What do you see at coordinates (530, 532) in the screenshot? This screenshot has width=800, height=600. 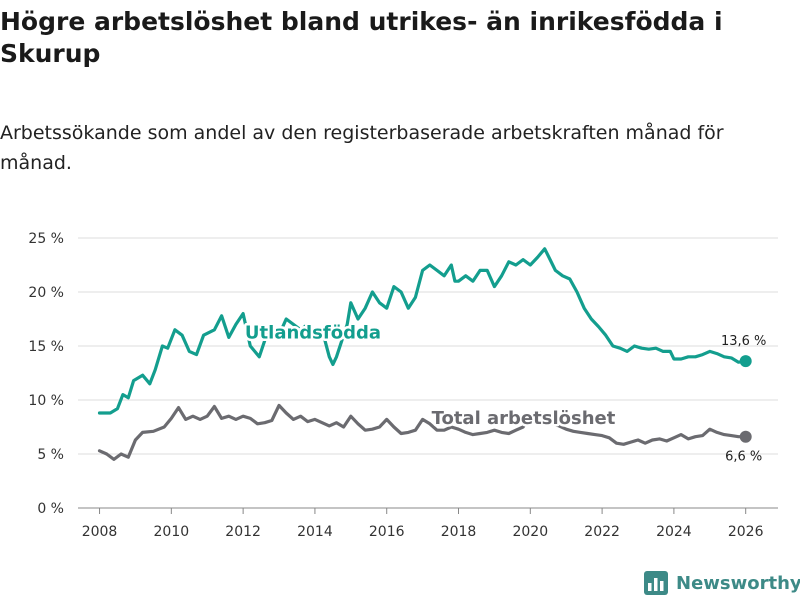 I see `x-tick-label: 2020` at bounding box center [530, 532].